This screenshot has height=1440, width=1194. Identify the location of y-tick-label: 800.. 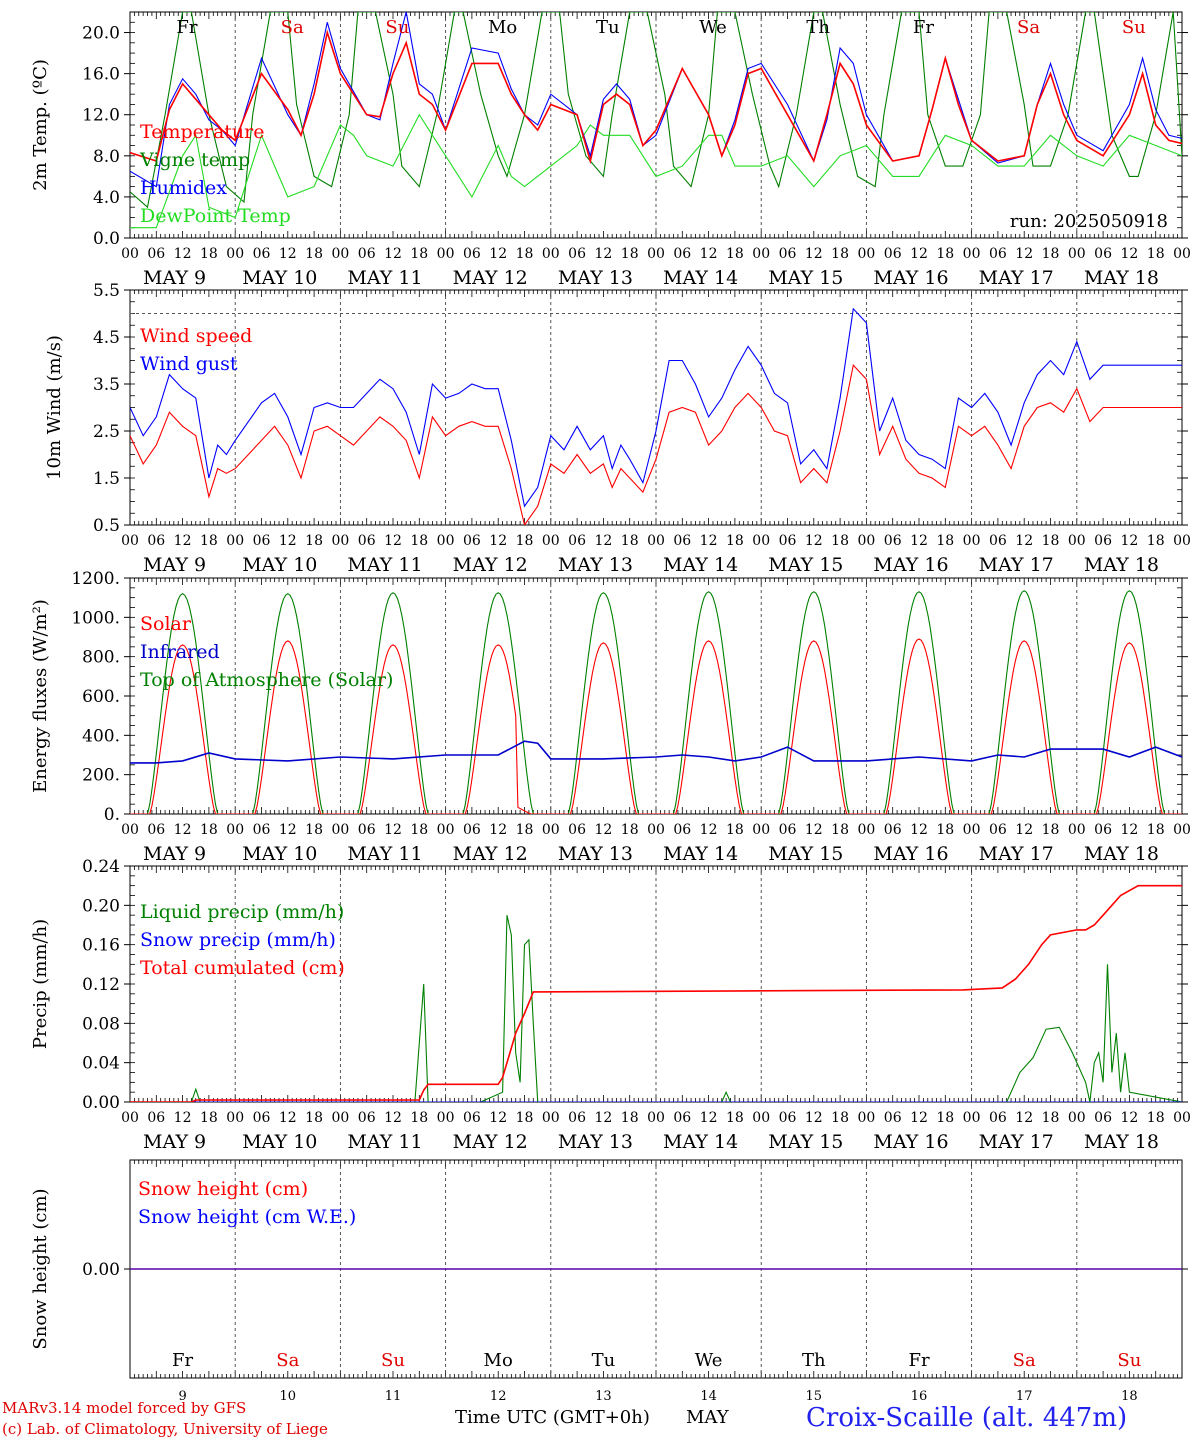
(101, 658).